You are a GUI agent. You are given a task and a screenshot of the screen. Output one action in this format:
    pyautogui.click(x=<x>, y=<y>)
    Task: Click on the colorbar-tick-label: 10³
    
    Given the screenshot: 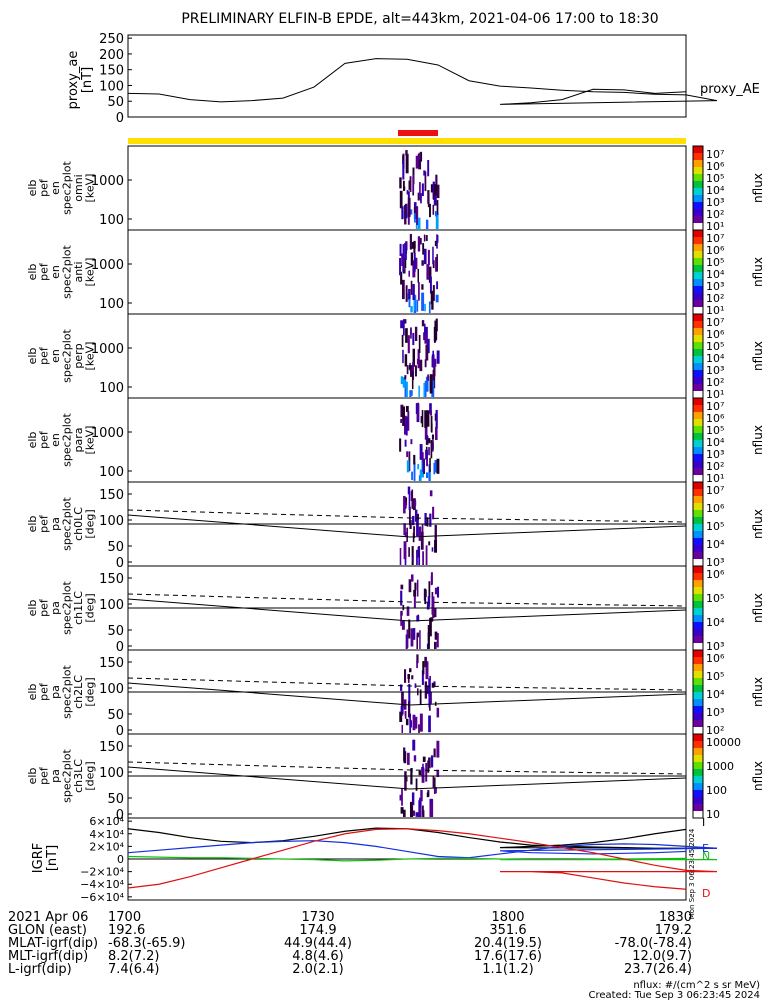 What is the action you would take?
    pyautogui.click(x=715, y=712)
    